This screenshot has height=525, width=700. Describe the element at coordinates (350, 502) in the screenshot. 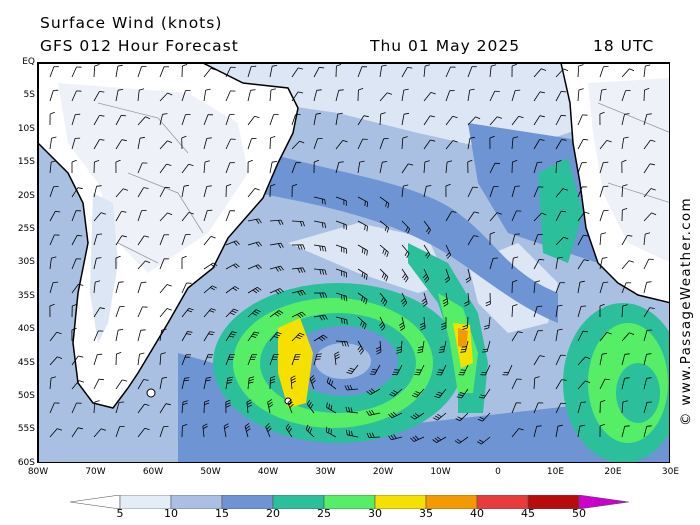

I see `wind-speed-legend` at that location.